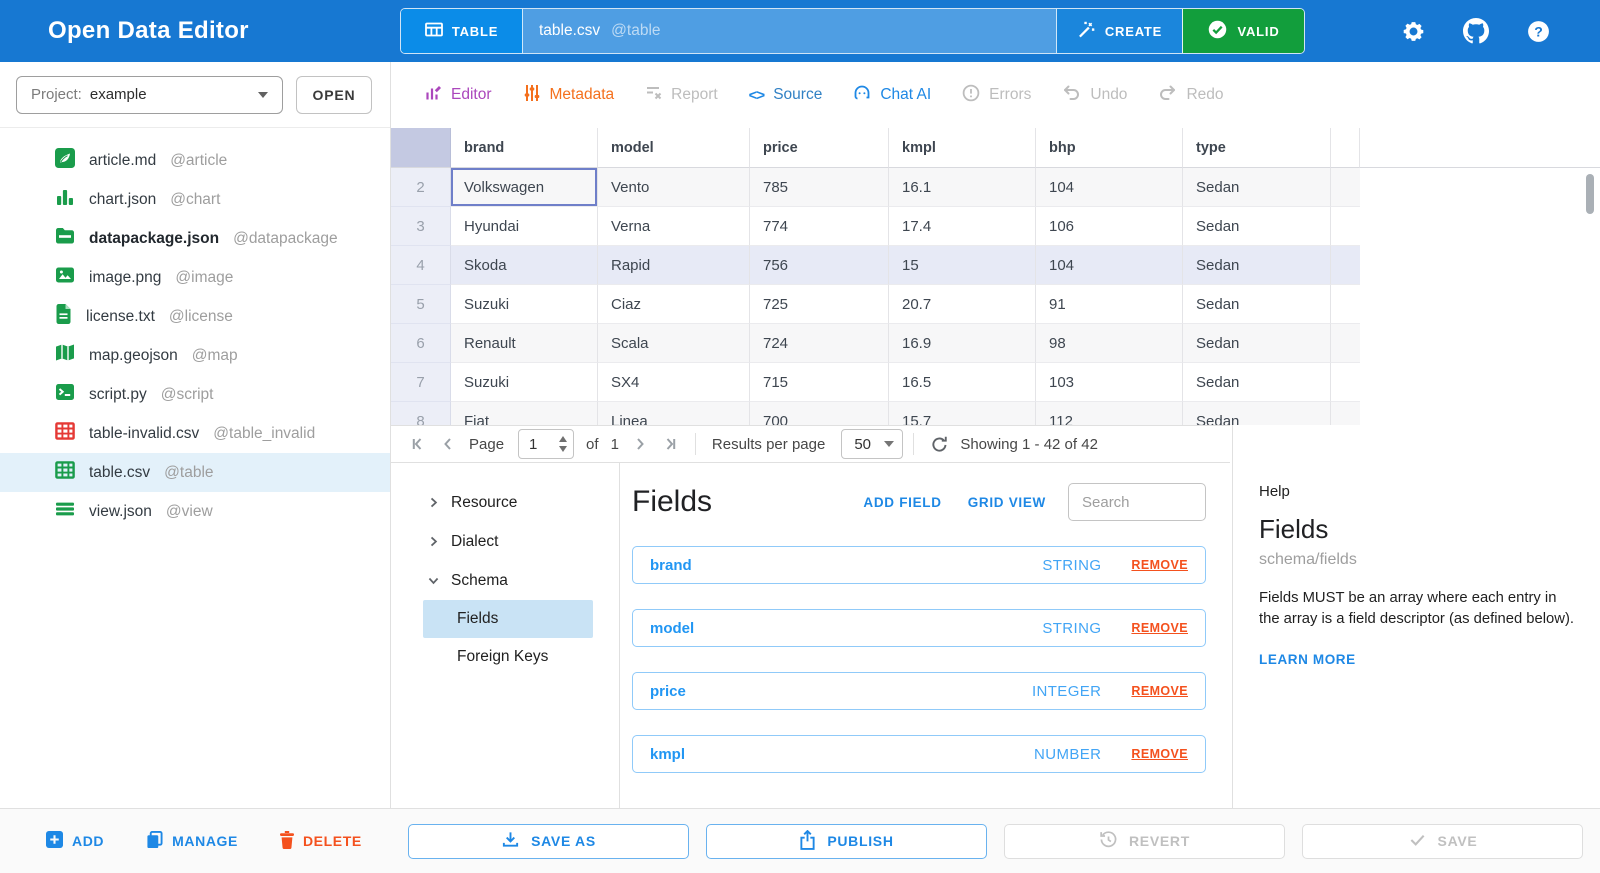 This screenshot has width=1600, height=873. What do you see at coordinates (962, 304) in the screenshot?
I see `table-cell: 20.7` at bounding box center [962, 304].